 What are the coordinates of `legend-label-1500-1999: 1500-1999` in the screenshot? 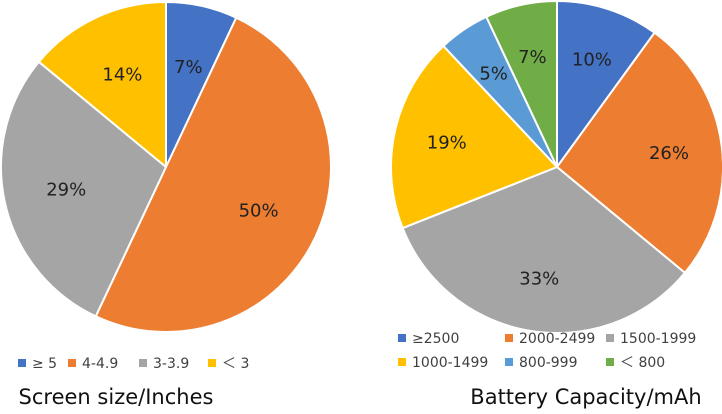 It's located at (658, 339).